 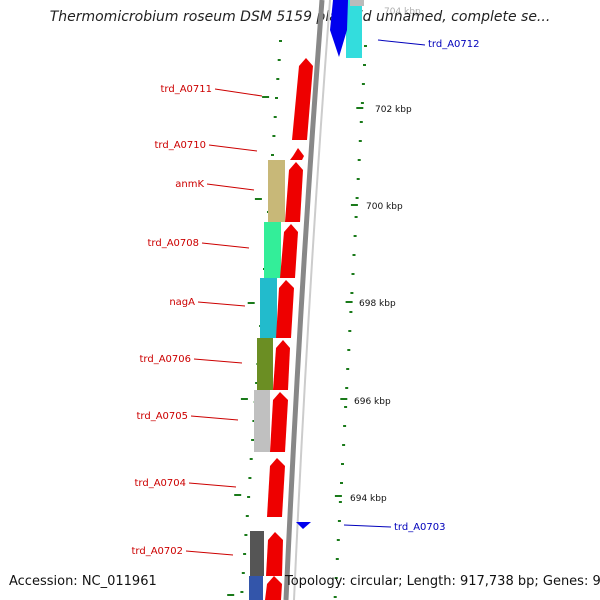 I want to click on gene-label: trd_A0706, so click(x=166, y=359).